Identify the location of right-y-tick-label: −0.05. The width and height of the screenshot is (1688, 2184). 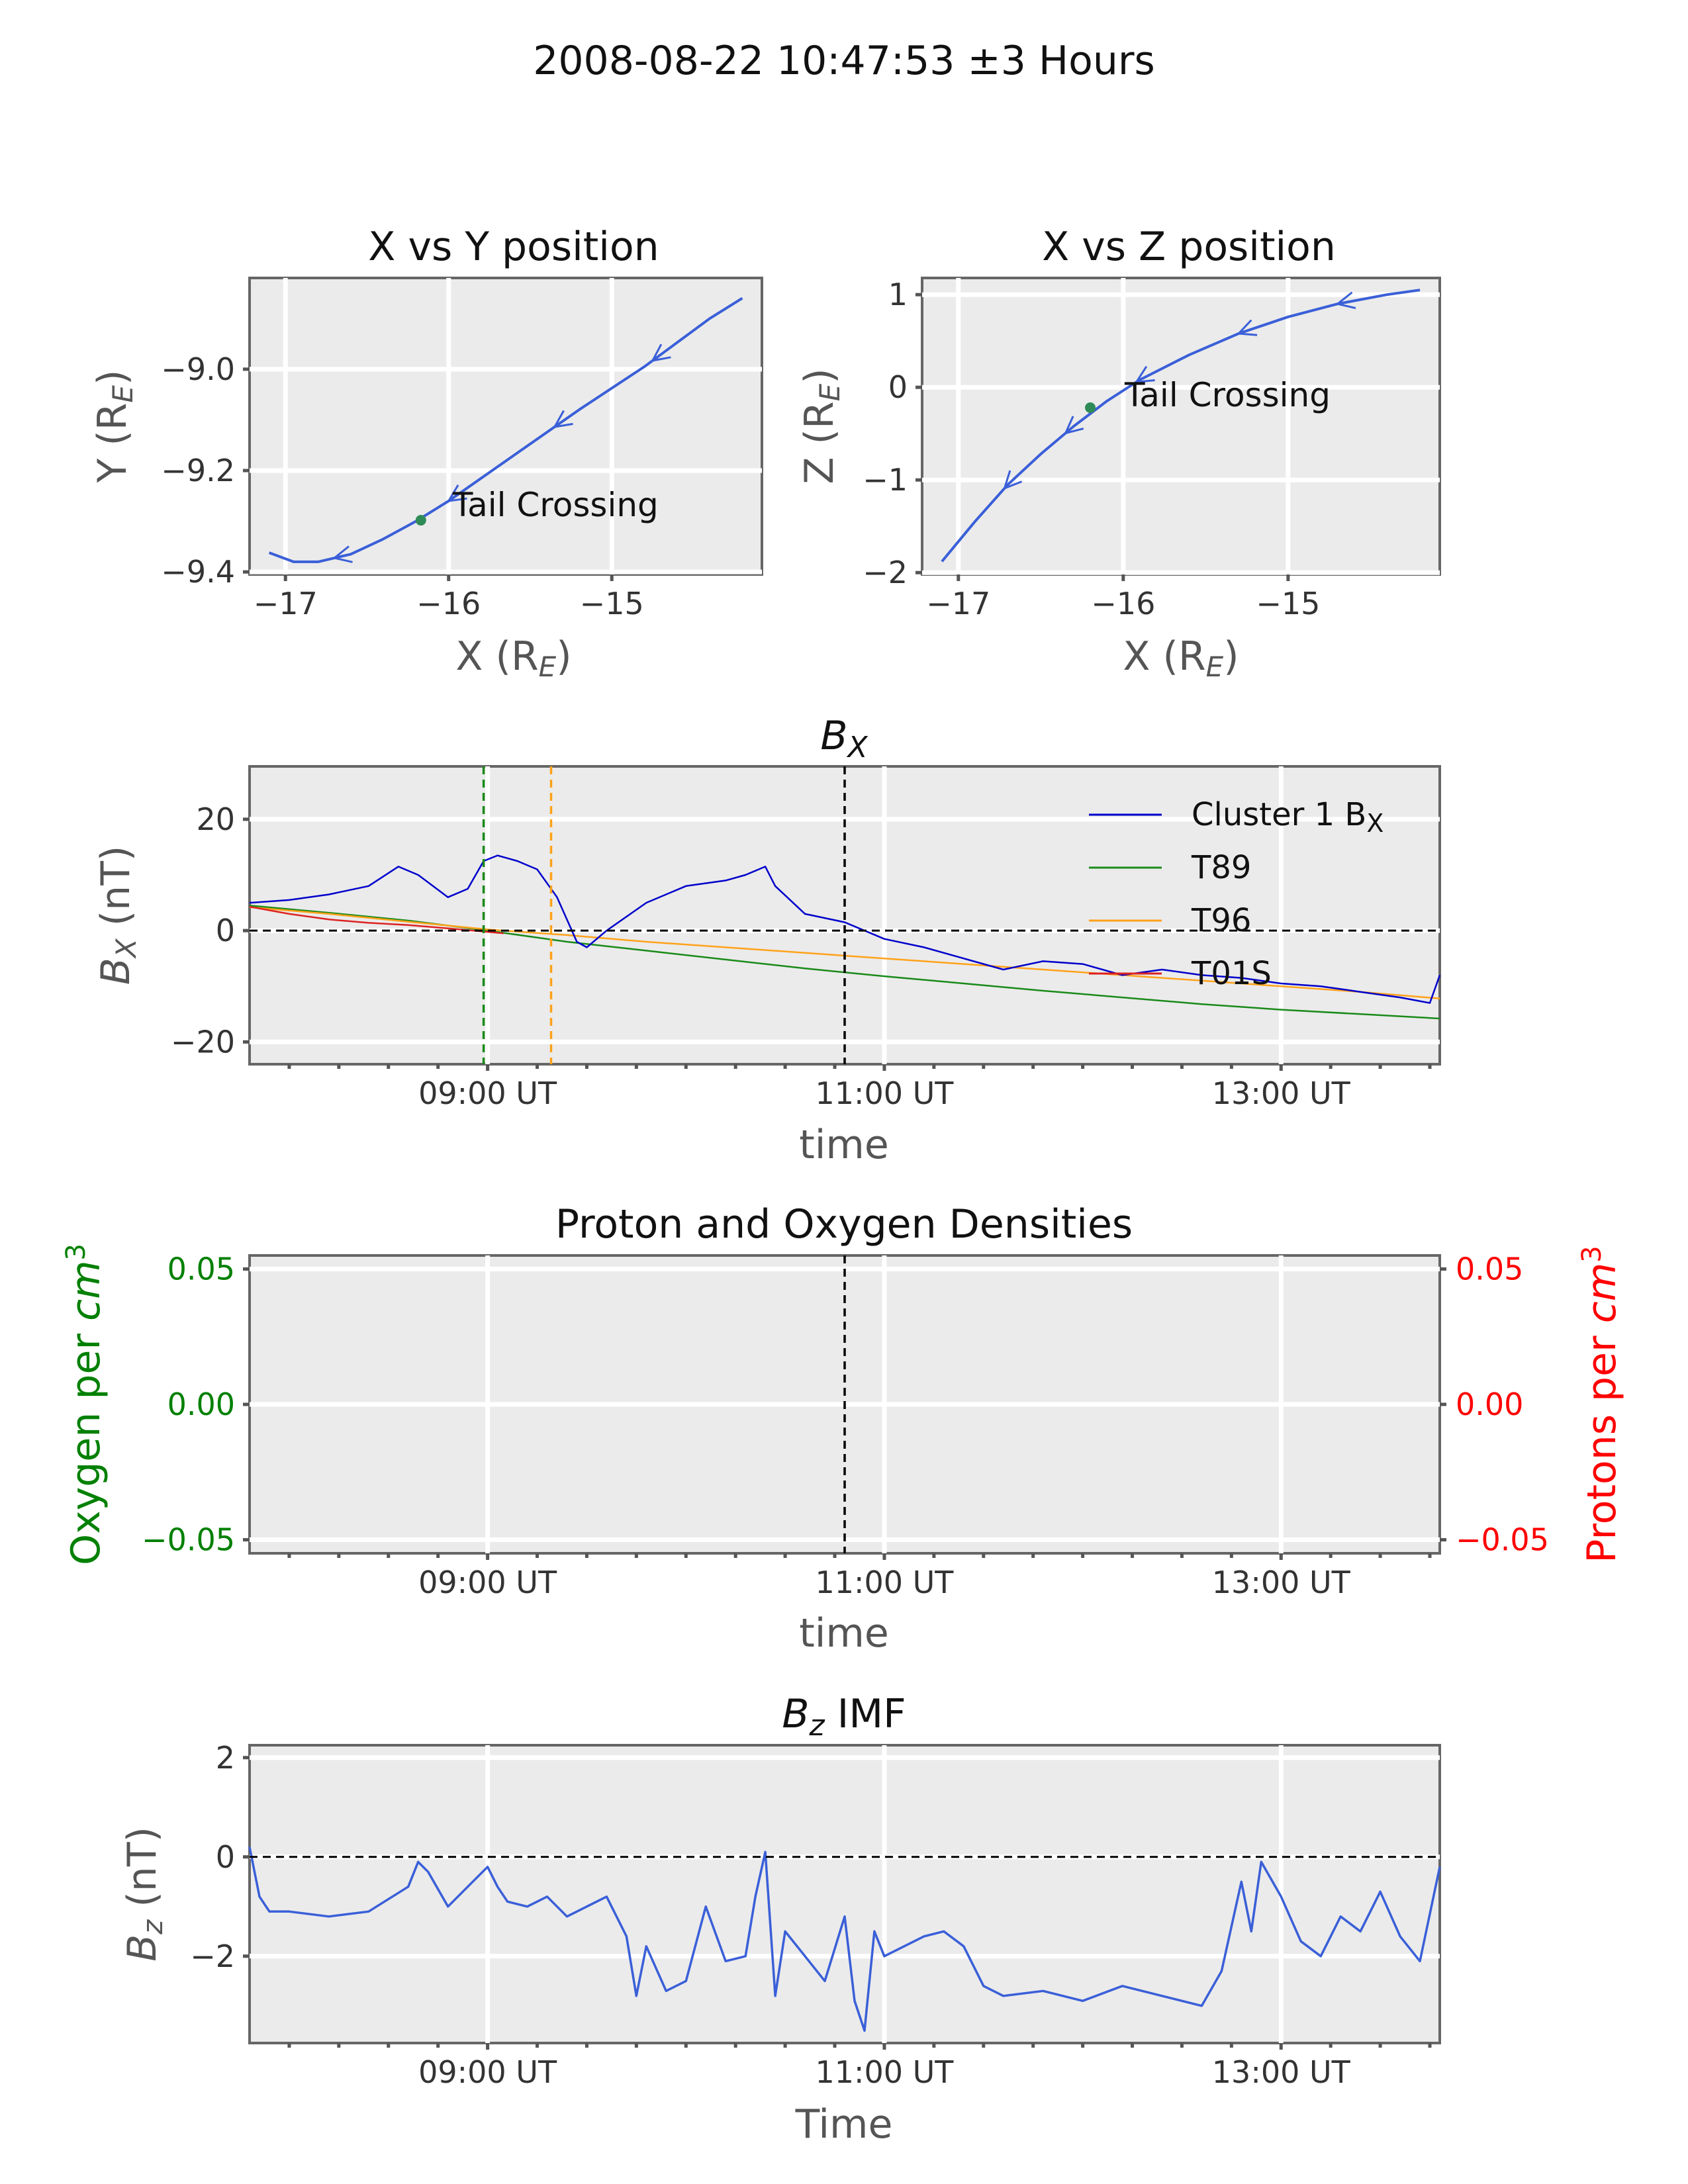
(1502, 1540).